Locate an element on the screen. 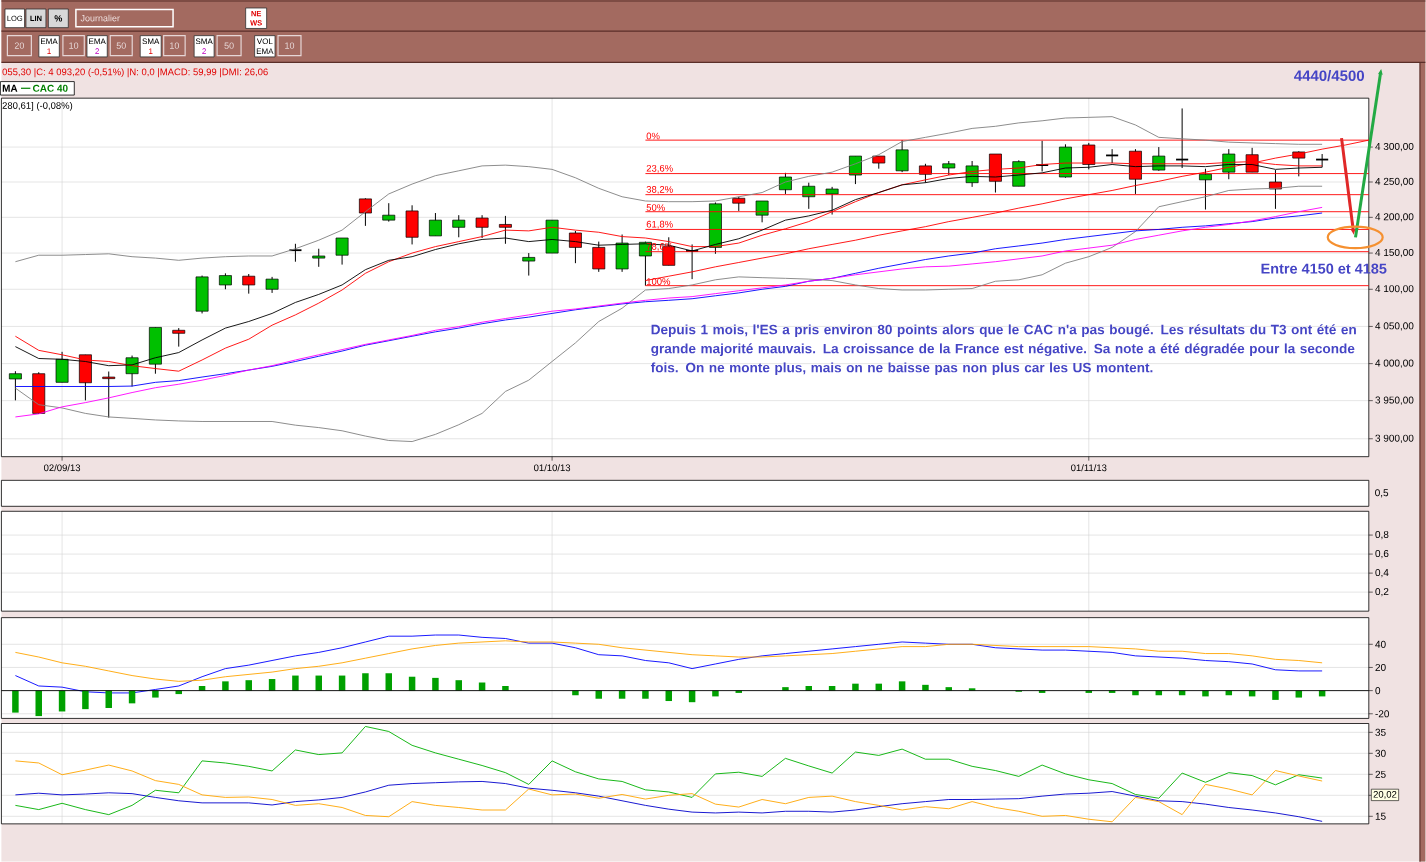 The height and width of the screenshot is (862, 1426). y-tick-label: 4 200,00 is located at coordinates (1394, 217).